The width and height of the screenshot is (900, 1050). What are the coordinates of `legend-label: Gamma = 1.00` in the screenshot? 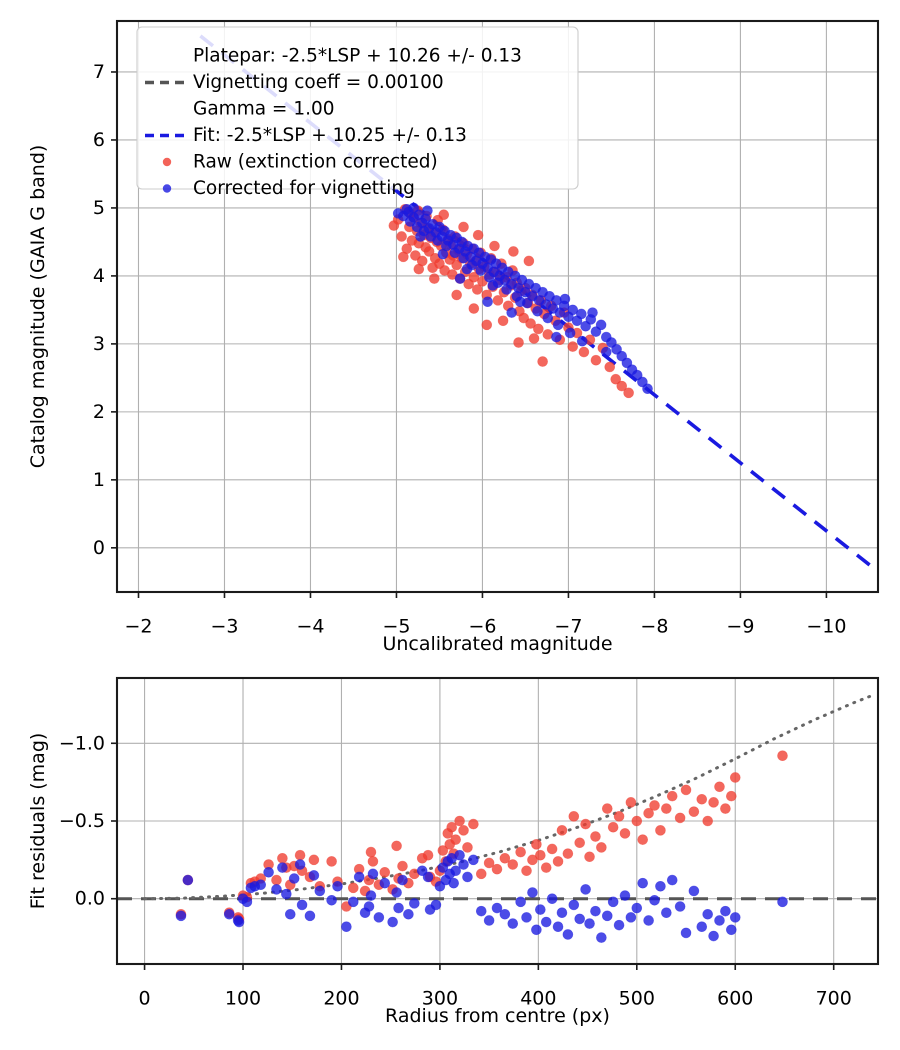 It's located at (264, 109).